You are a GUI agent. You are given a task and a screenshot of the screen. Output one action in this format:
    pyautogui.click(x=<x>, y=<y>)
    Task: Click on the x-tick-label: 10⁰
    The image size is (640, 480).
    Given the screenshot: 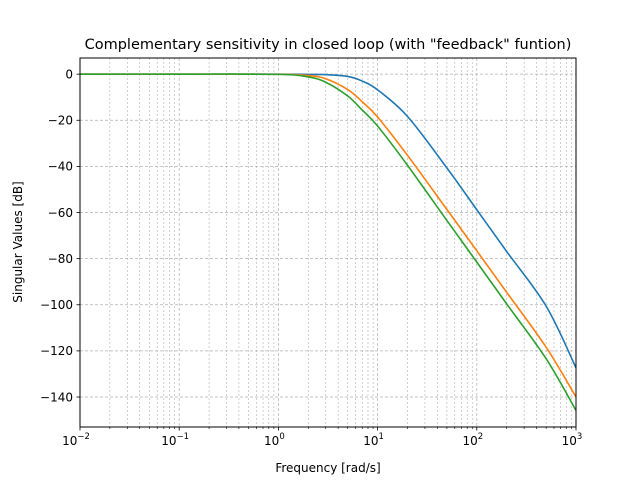 What is the action you would take?
    pyautogui.click(x=274, y=440)
    